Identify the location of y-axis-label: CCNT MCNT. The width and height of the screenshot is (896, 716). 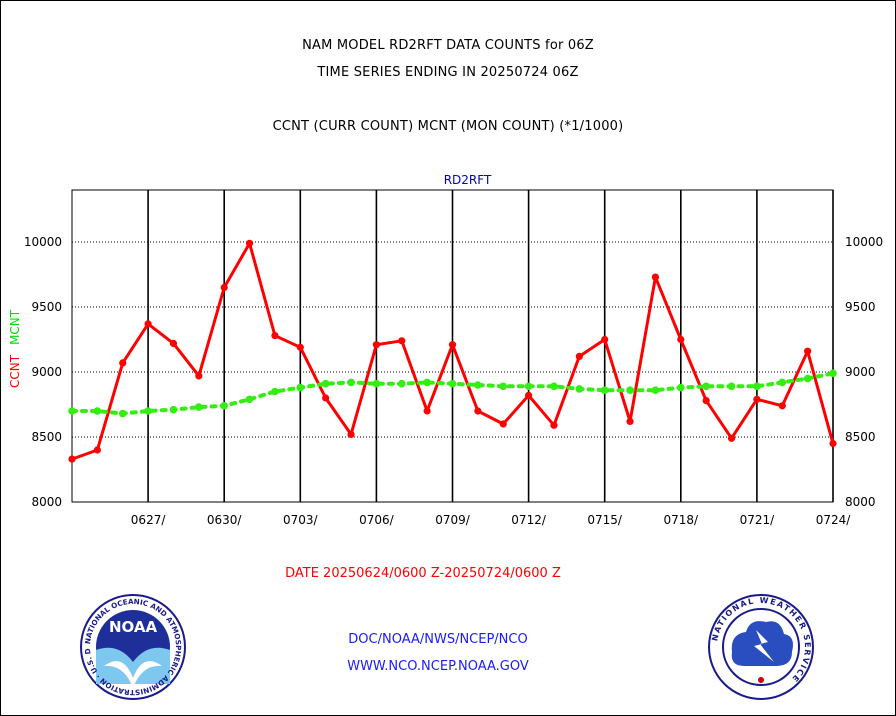
(15, 348).